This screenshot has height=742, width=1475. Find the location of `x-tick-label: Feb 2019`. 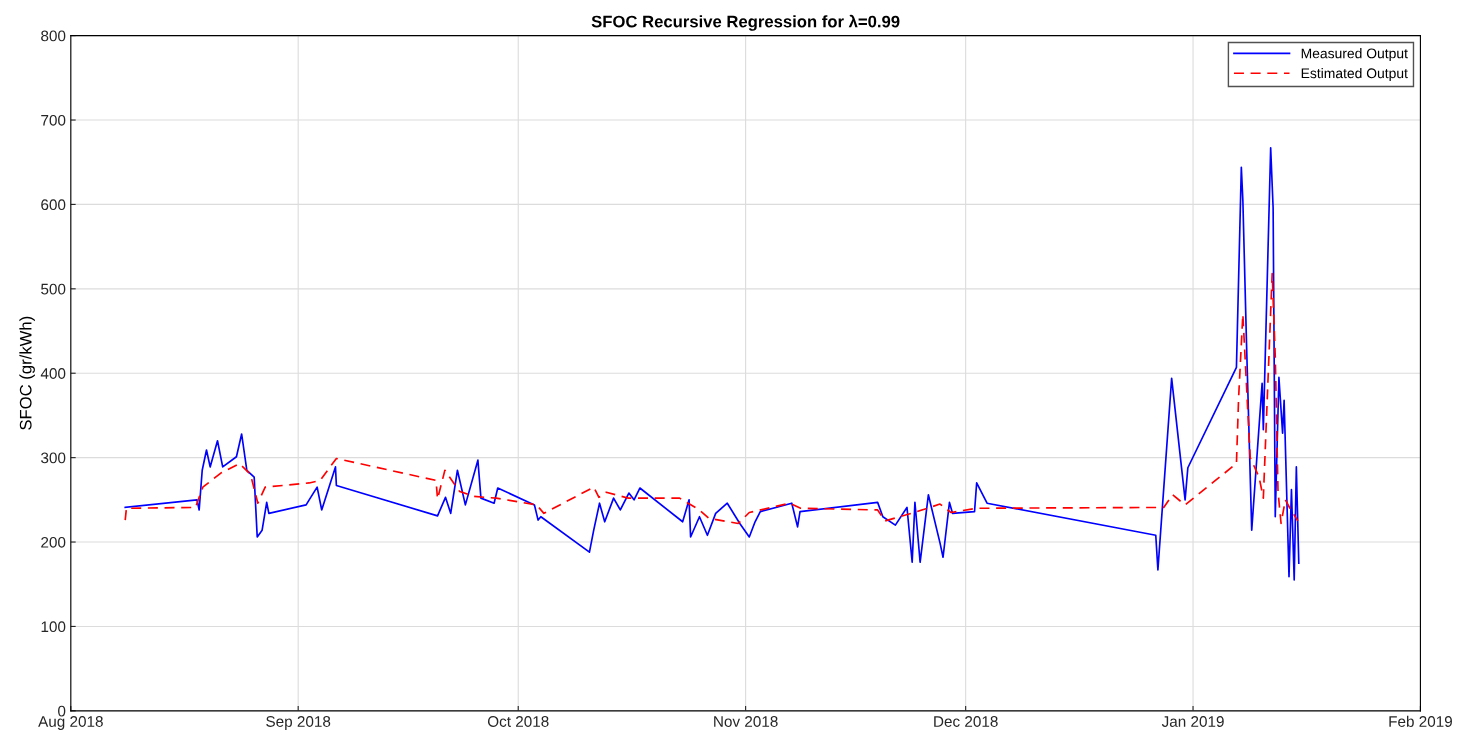

x-tick-label: Feb 2019 is located at coordinates (1420, 721).